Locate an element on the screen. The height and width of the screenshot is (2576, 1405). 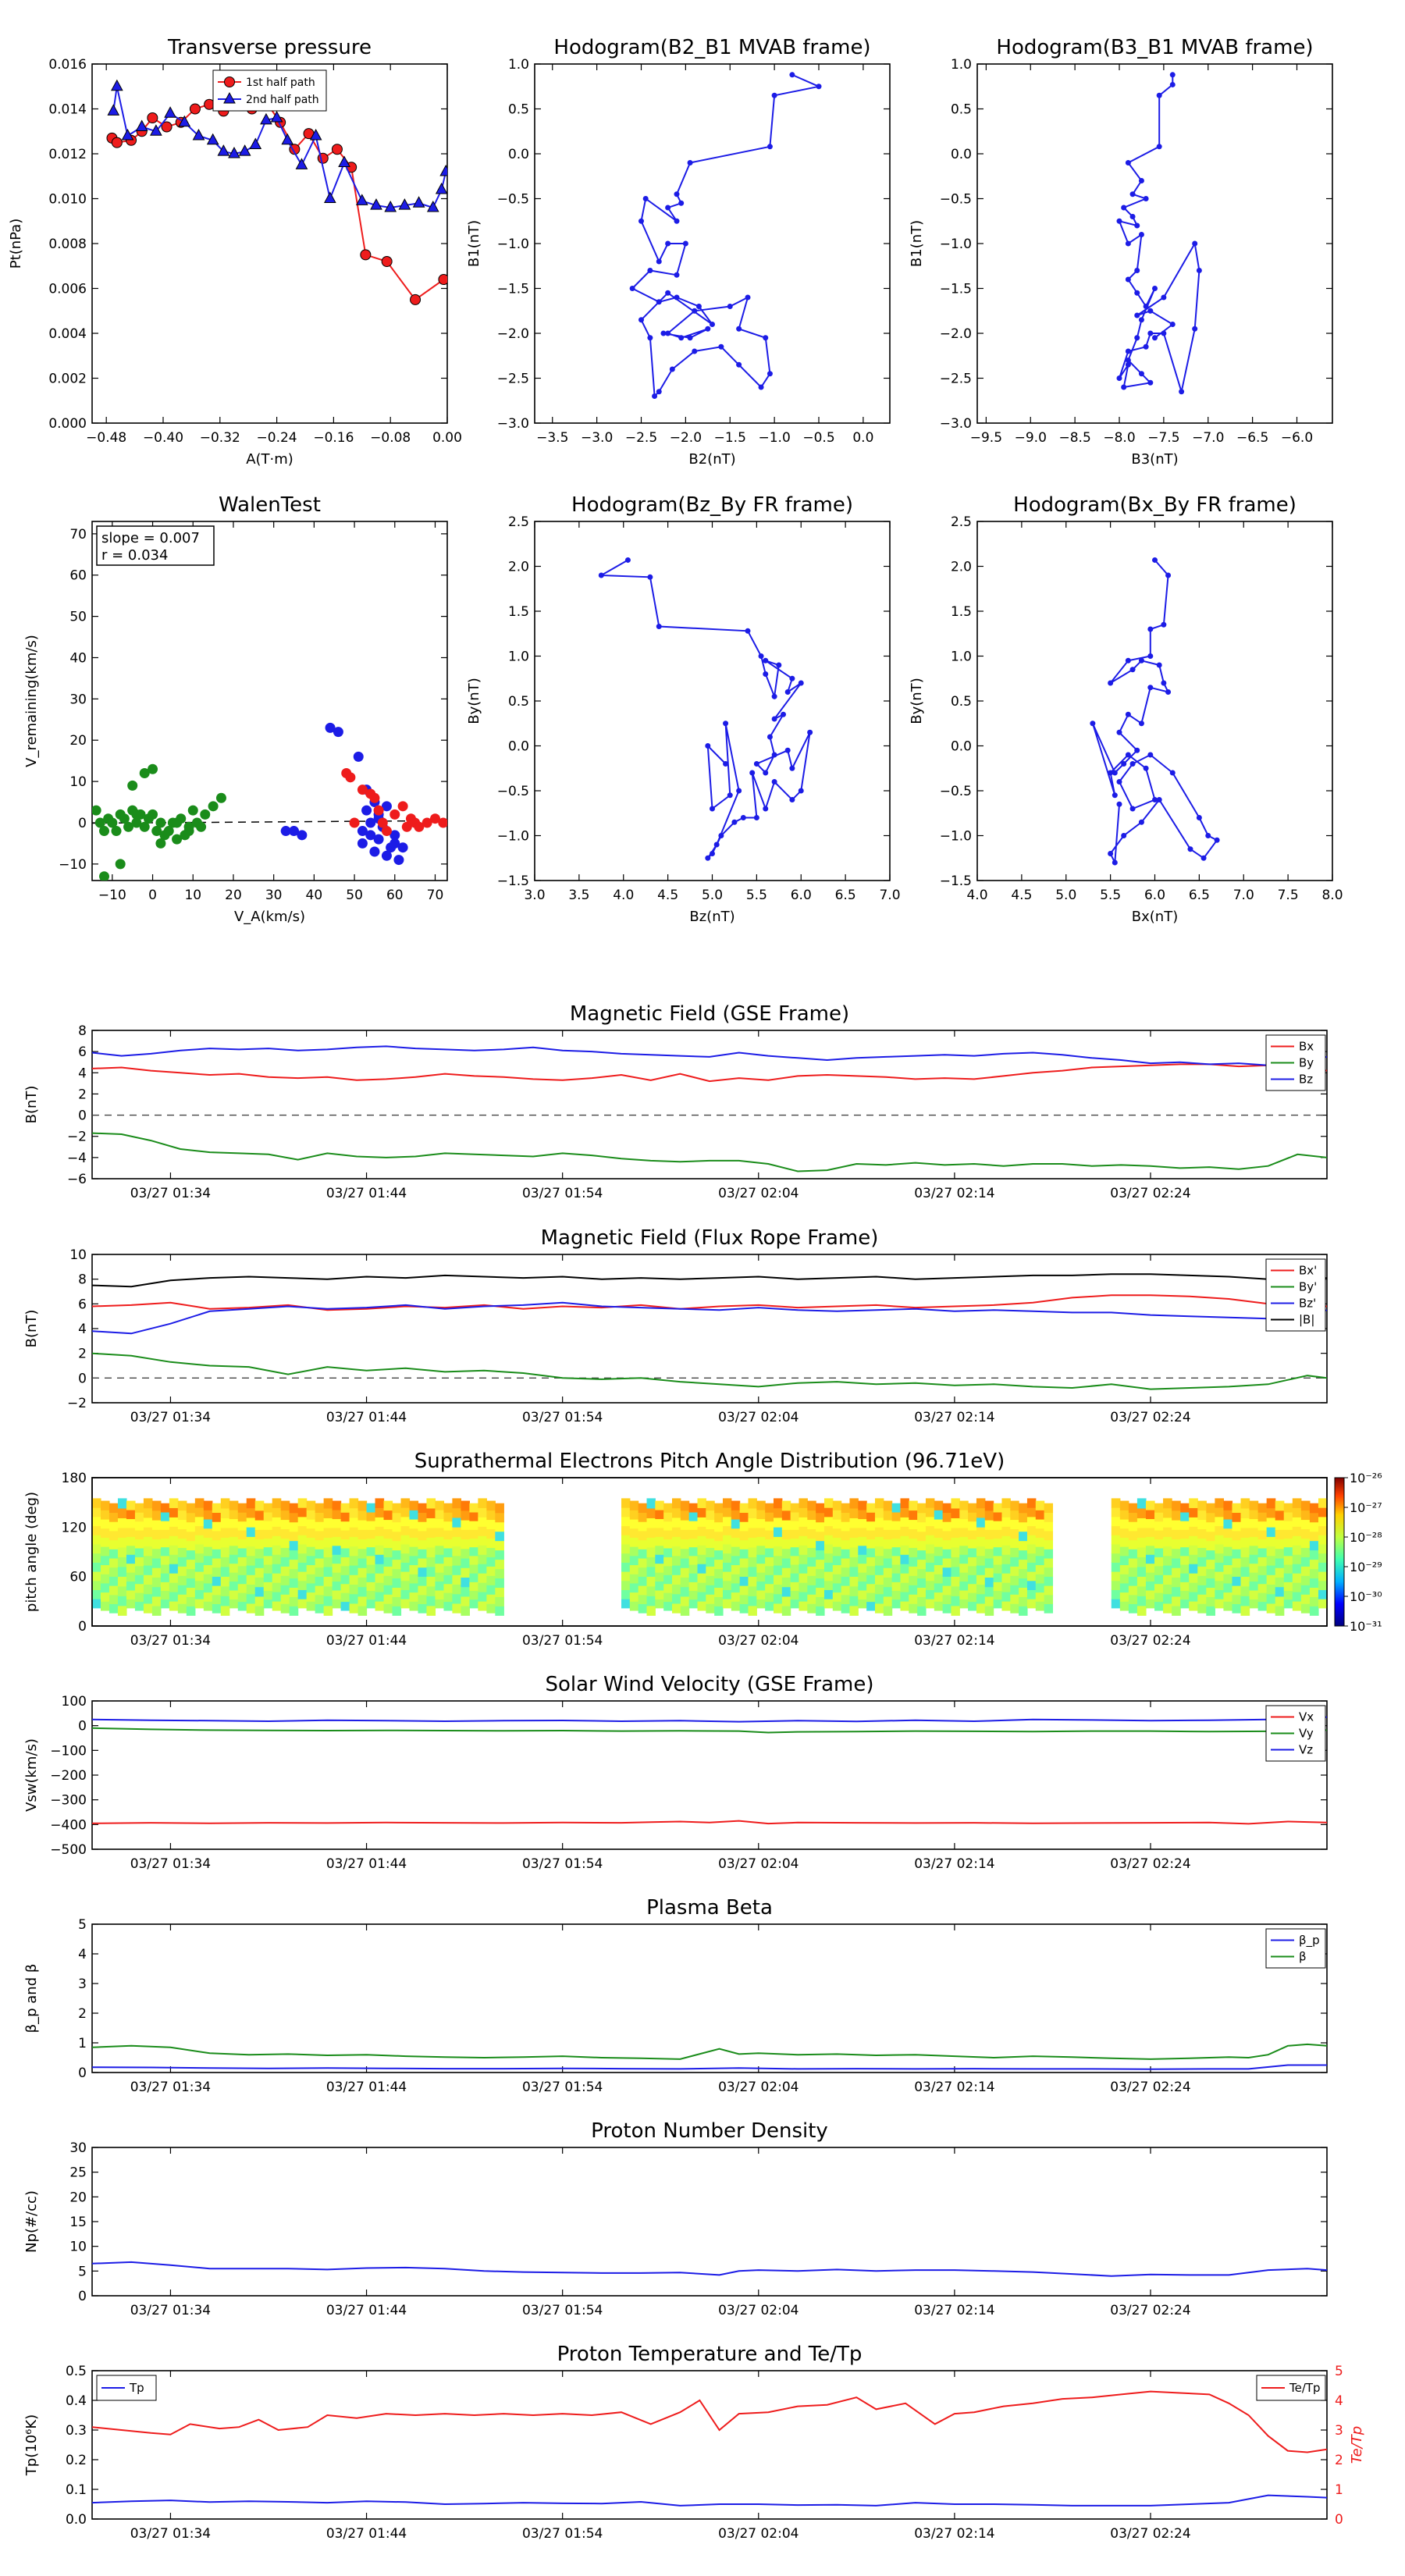
y-tick-label: 1.0 is located at coordinates (962, 657).